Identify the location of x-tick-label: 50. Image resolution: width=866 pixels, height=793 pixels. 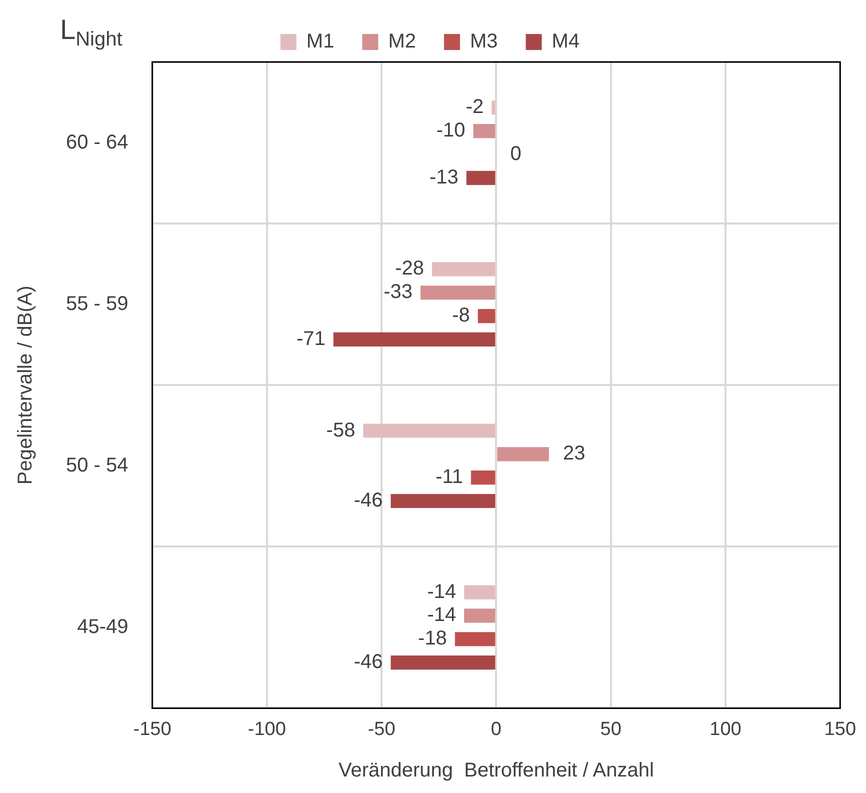
(611, 729).